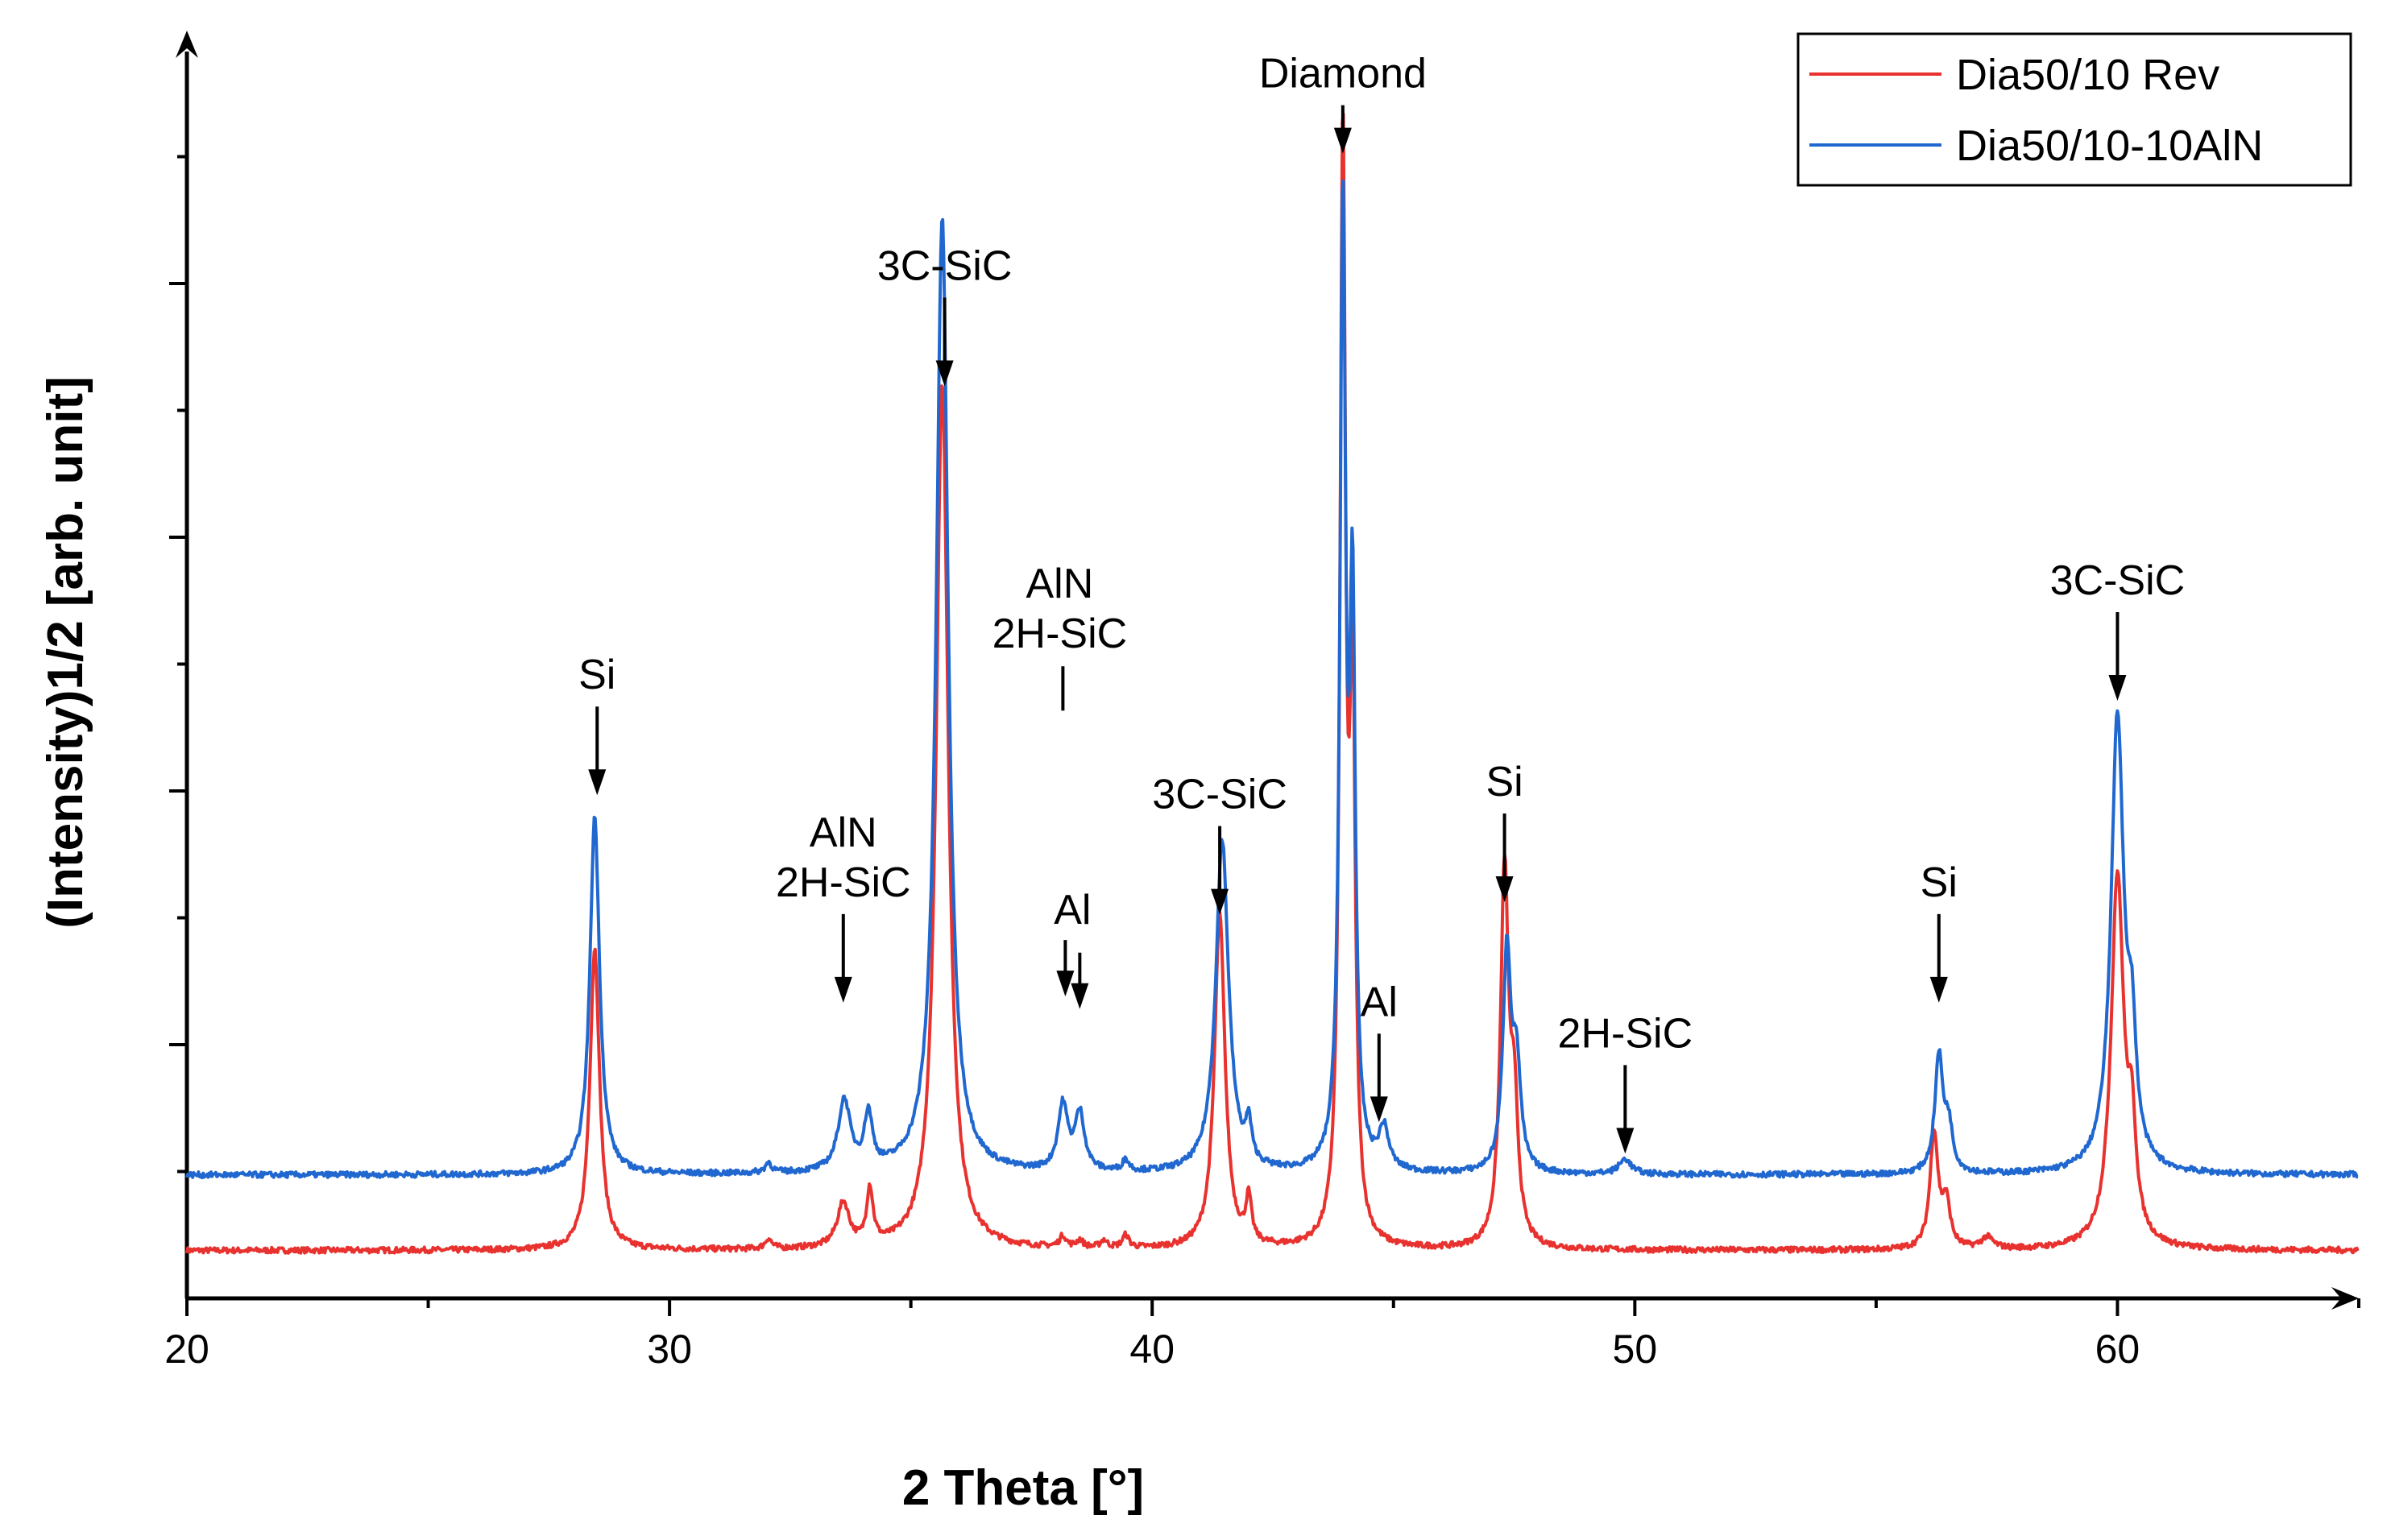 This screenshot has width=2391, height=1540. What do you see at coordinates (187, 44) in the screenshot?
I see `y-axis-arrowhead` at bounding box center [187, 44].